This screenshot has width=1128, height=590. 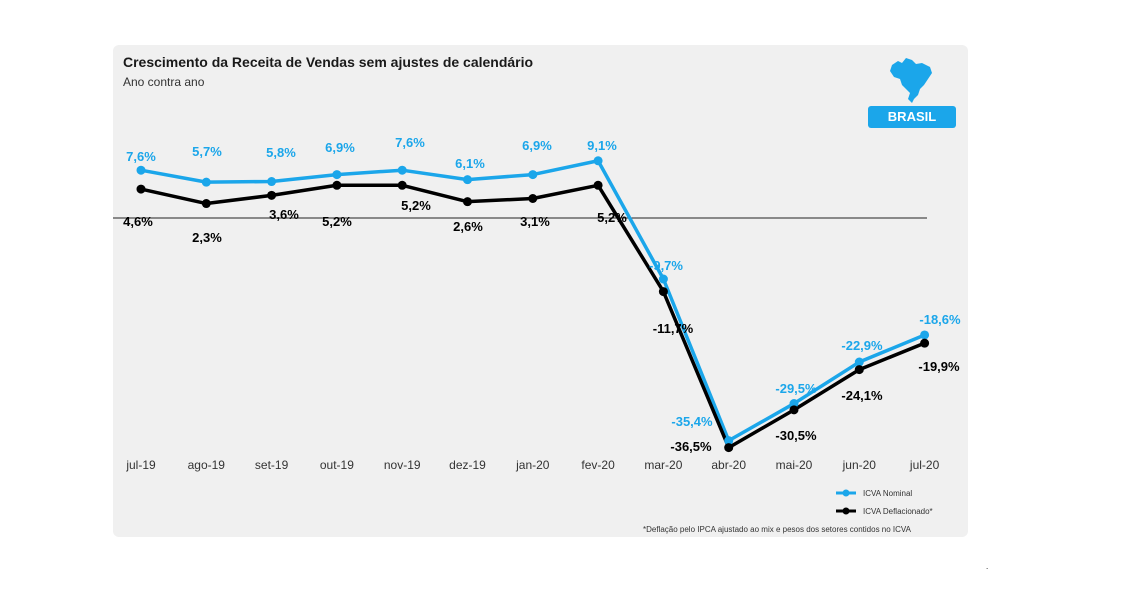 I want to click on legend-label: ICVA Deflacionado*, so click(x=898, y=511).